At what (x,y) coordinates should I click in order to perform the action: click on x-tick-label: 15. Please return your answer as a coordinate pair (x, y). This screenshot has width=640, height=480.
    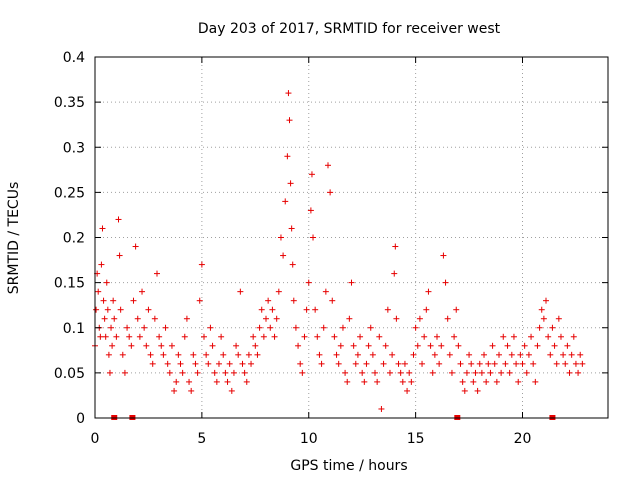
    Looking at the image, I should click on (416, 439).